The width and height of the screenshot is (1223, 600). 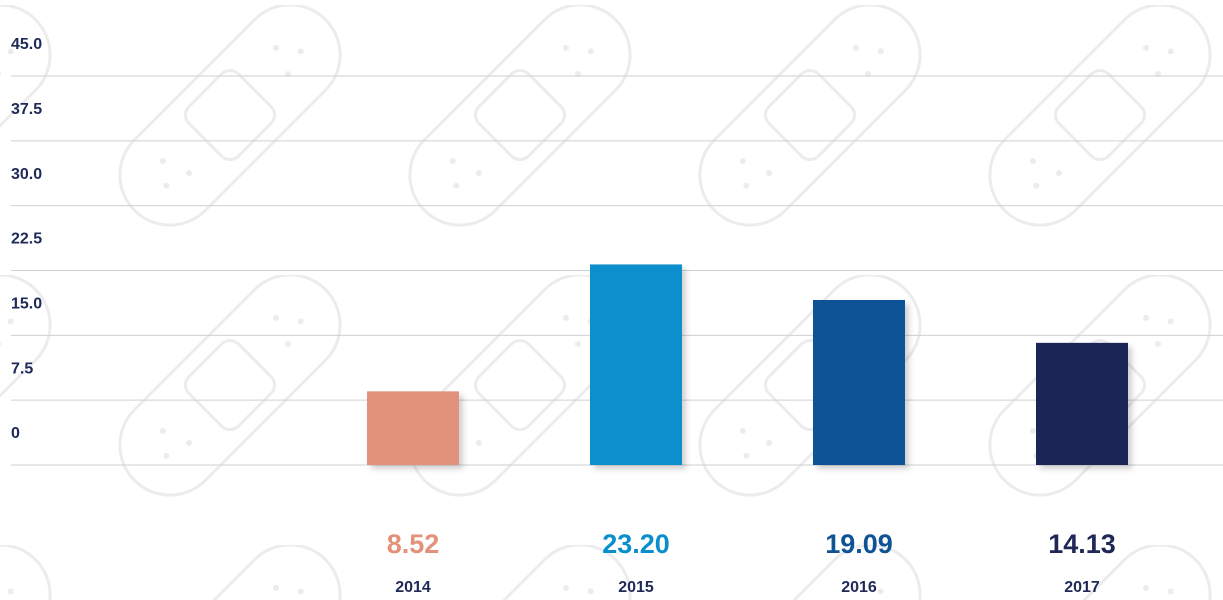 I want to click on y-tick-label: 0, so click(x=15, y=433).